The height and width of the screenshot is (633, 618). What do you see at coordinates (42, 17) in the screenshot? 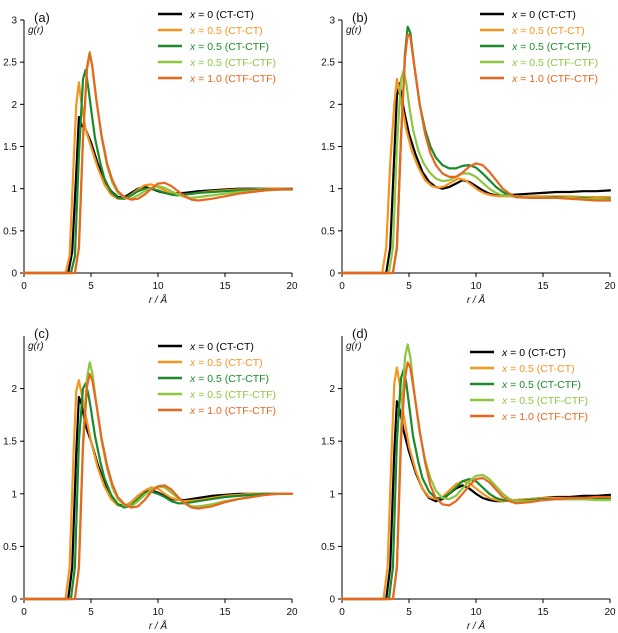
I see `panel-label: (a)` at bounding box center [42, 17].